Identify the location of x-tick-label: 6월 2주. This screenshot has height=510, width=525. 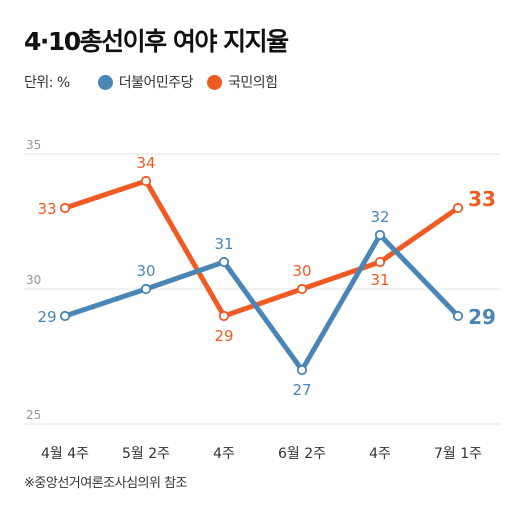
(302, 454).